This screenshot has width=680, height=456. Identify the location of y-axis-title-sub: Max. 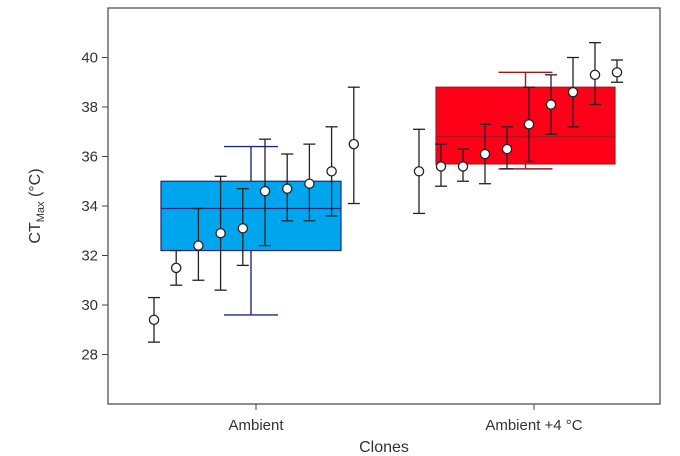
(41, 211).